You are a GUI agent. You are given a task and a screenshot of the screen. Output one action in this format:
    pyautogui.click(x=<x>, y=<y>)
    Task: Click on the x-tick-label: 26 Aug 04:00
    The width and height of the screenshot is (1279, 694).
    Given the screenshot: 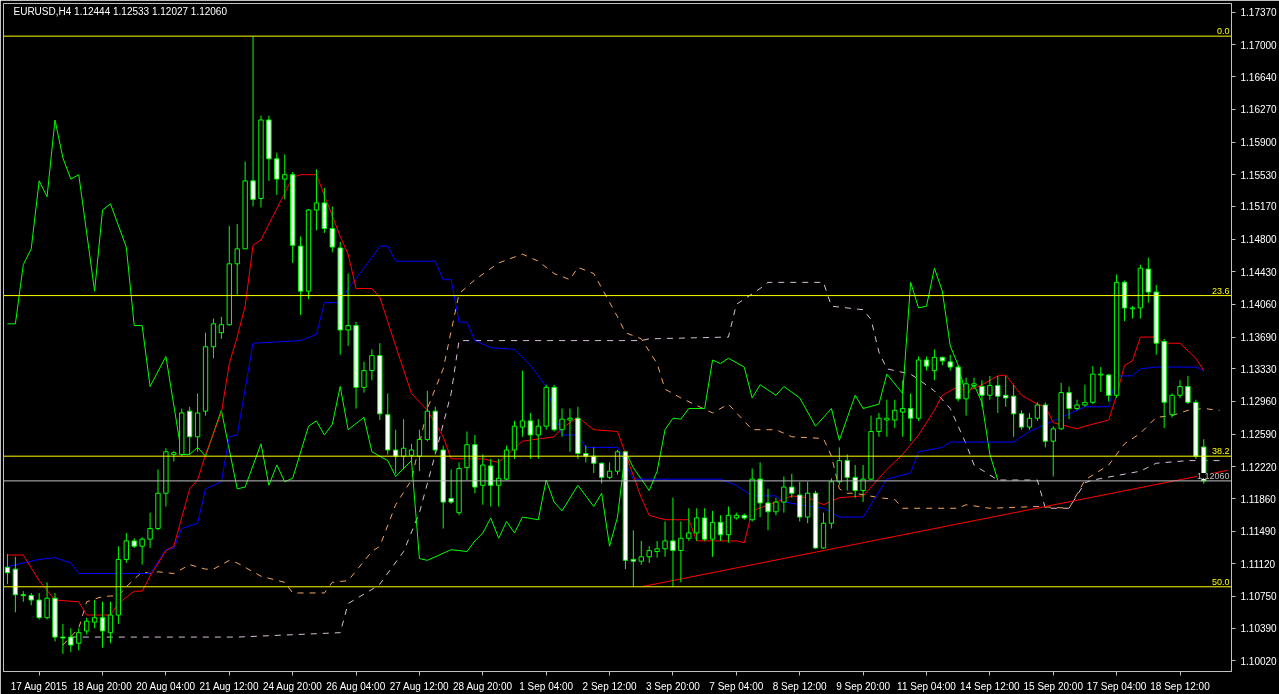 What is the action you would take?
    pyautogui.click(x=356, y=686)
    